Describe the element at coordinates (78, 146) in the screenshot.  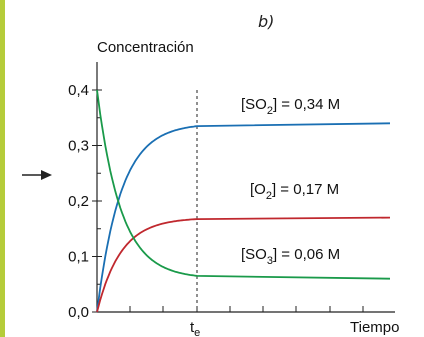
I see `y-tick-label: 0,3` at that location.